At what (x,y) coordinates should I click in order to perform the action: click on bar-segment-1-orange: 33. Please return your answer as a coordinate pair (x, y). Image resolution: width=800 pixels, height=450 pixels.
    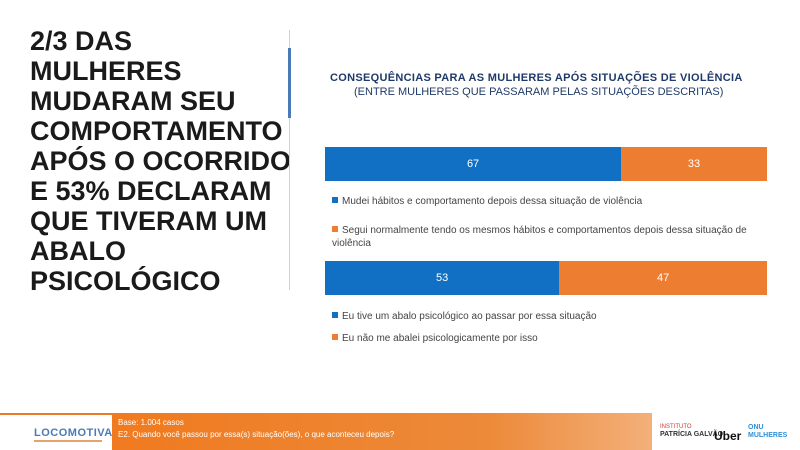
    Looking at the image, I should click on (694, 164).